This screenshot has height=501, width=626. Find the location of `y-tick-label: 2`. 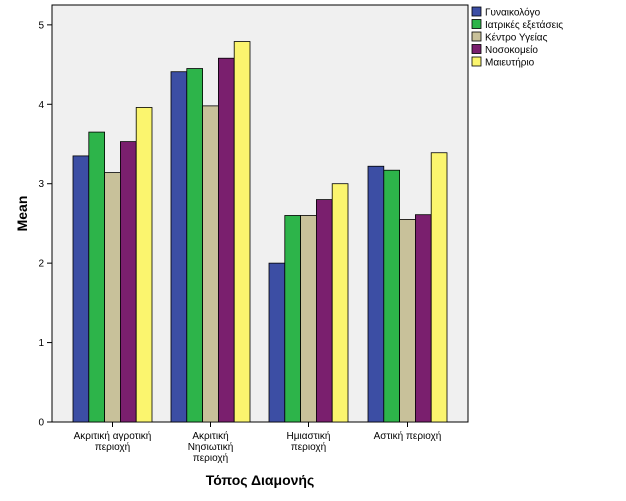

y-tick-label: 2 is located at coordinates (41, 264).